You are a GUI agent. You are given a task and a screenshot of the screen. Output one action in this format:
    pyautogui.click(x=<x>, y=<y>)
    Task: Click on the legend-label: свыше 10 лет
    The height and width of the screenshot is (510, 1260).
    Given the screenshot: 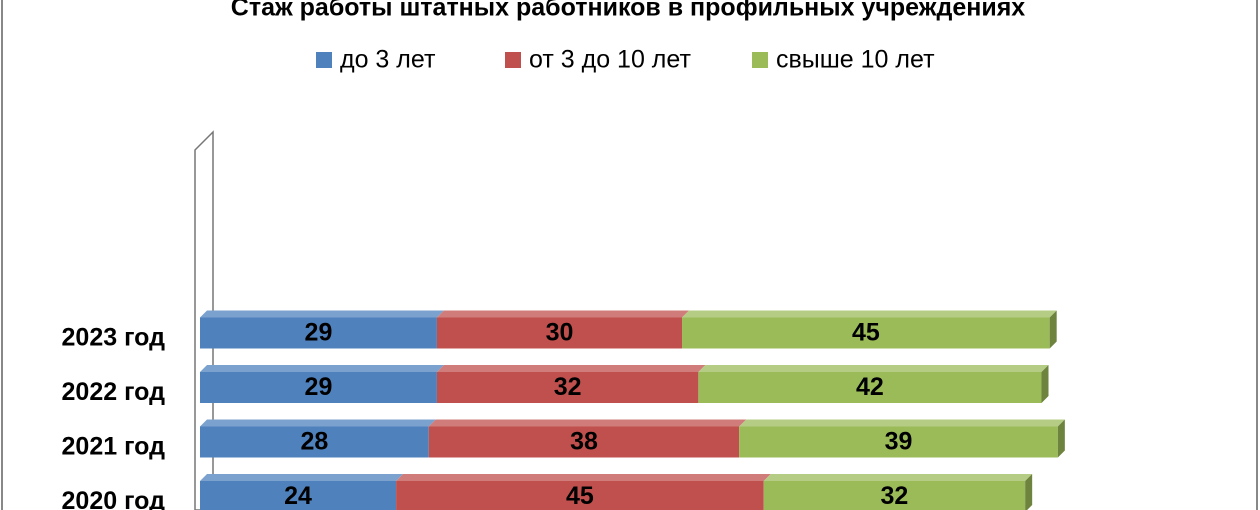 What is the action you would take?
    pyautogui.click(x=855, y=60)
    